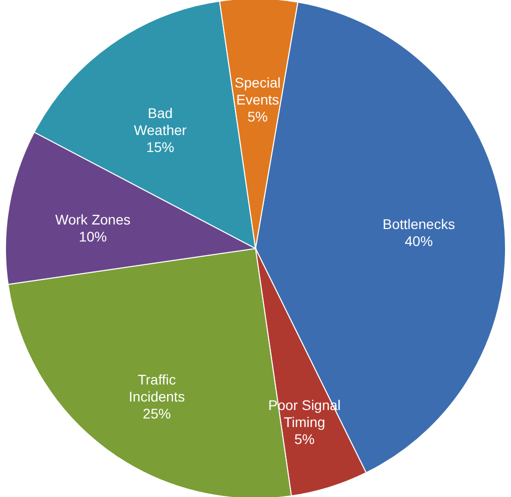 The width and height of the screenshot is (511, 497). What do you see at coordinates (160, 146) in the screenshot?
I see `data-label: 15%` at bounding box center [160, 146].